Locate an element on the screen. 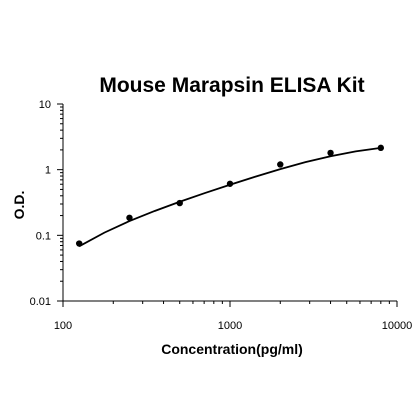 This screenshot has height=420, width=420. x-tick-label: 1000 is located at coordinates (230, 326).